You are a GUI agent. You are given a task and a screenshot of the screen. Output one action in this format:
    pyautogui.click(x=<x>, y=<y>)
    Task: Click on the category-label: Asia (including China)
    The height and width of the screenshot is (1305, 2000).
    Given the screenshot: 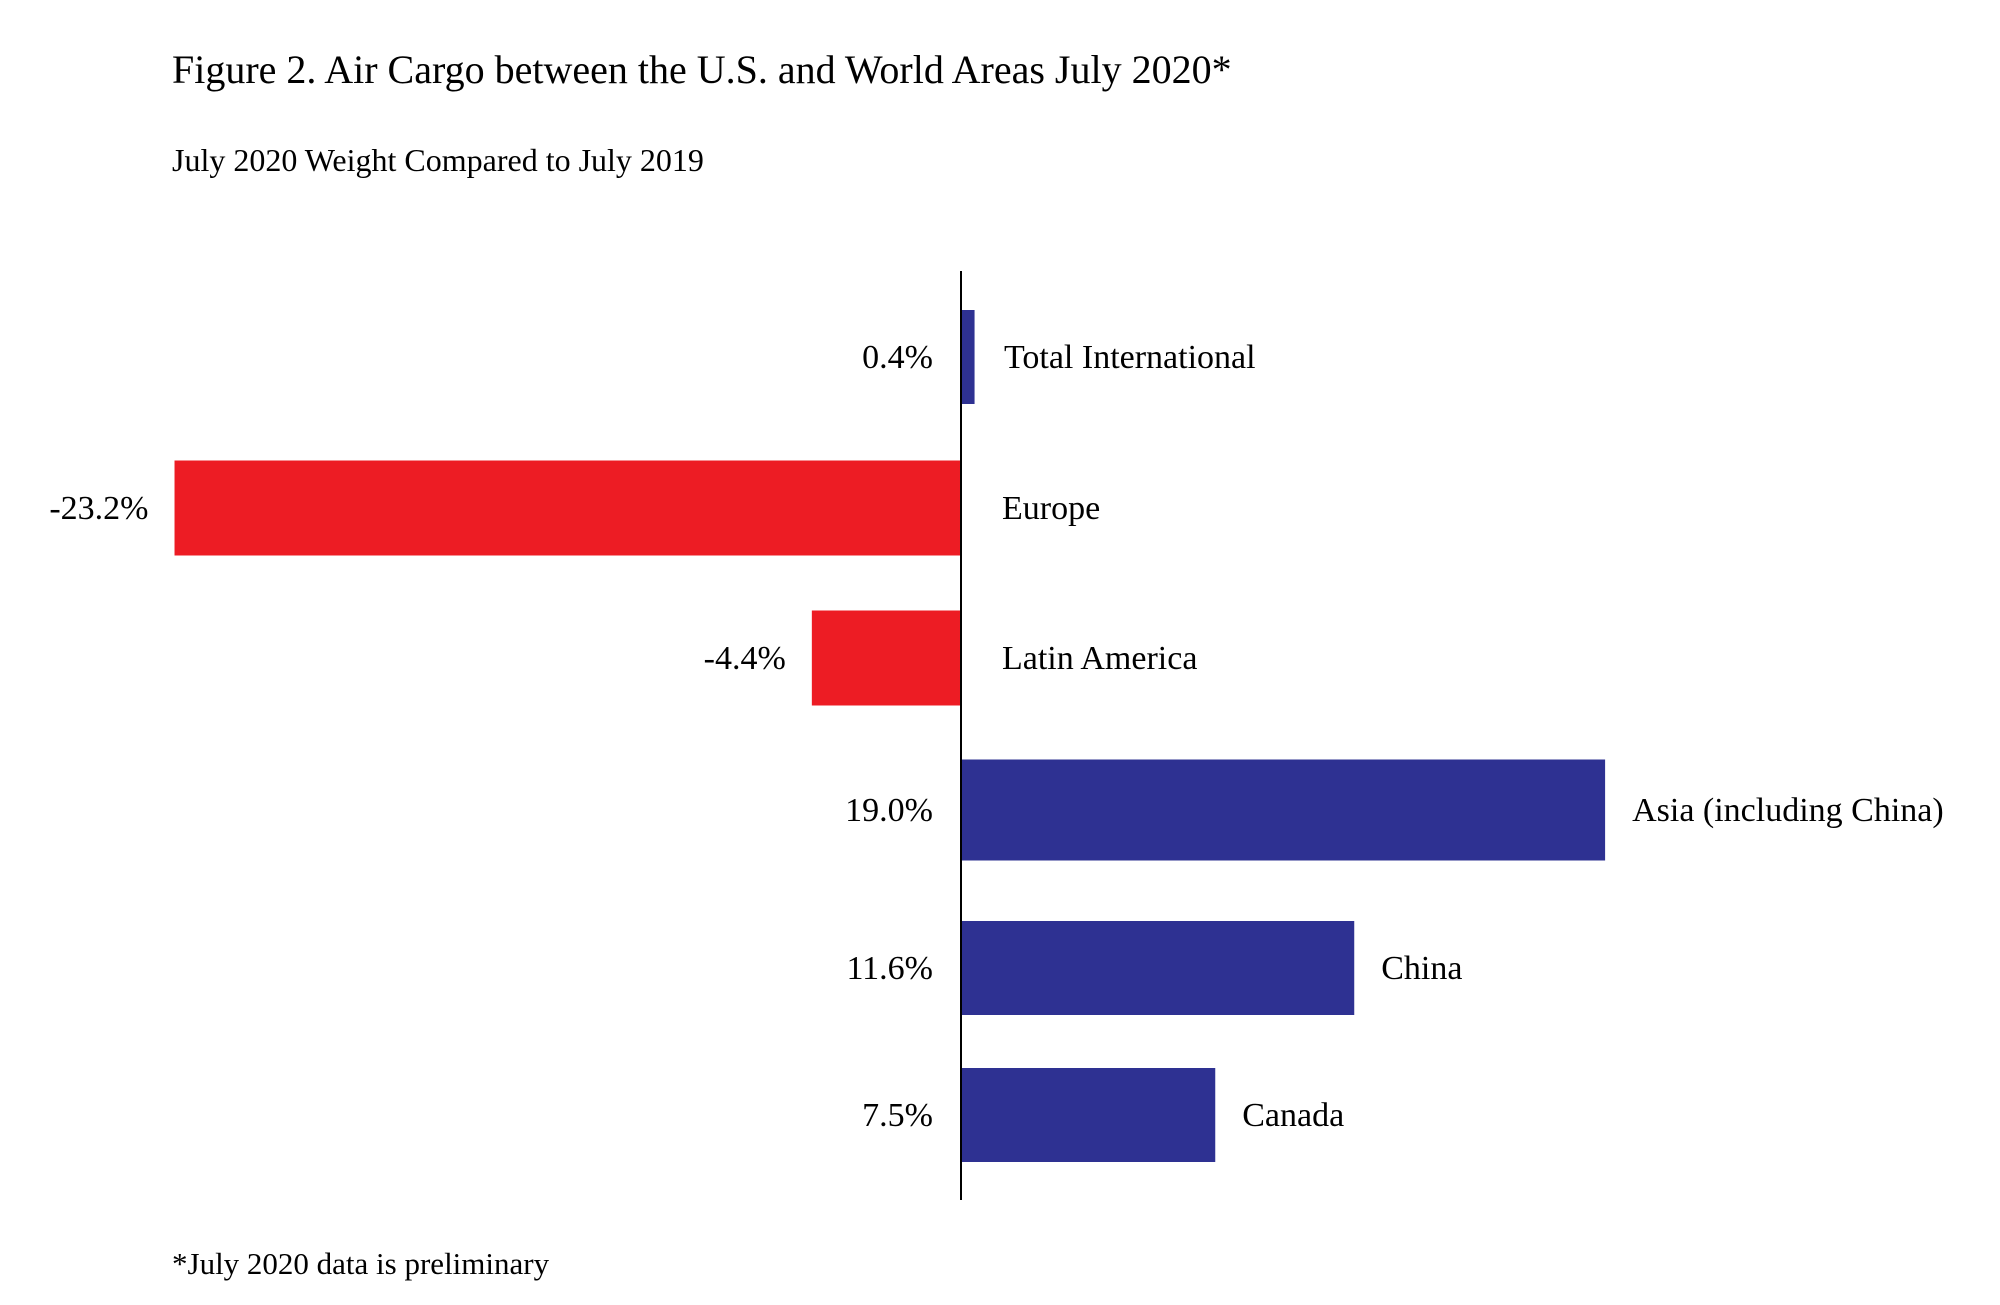 What is the action you would take?
    pyautogui.click(x=1788, y=810)
    